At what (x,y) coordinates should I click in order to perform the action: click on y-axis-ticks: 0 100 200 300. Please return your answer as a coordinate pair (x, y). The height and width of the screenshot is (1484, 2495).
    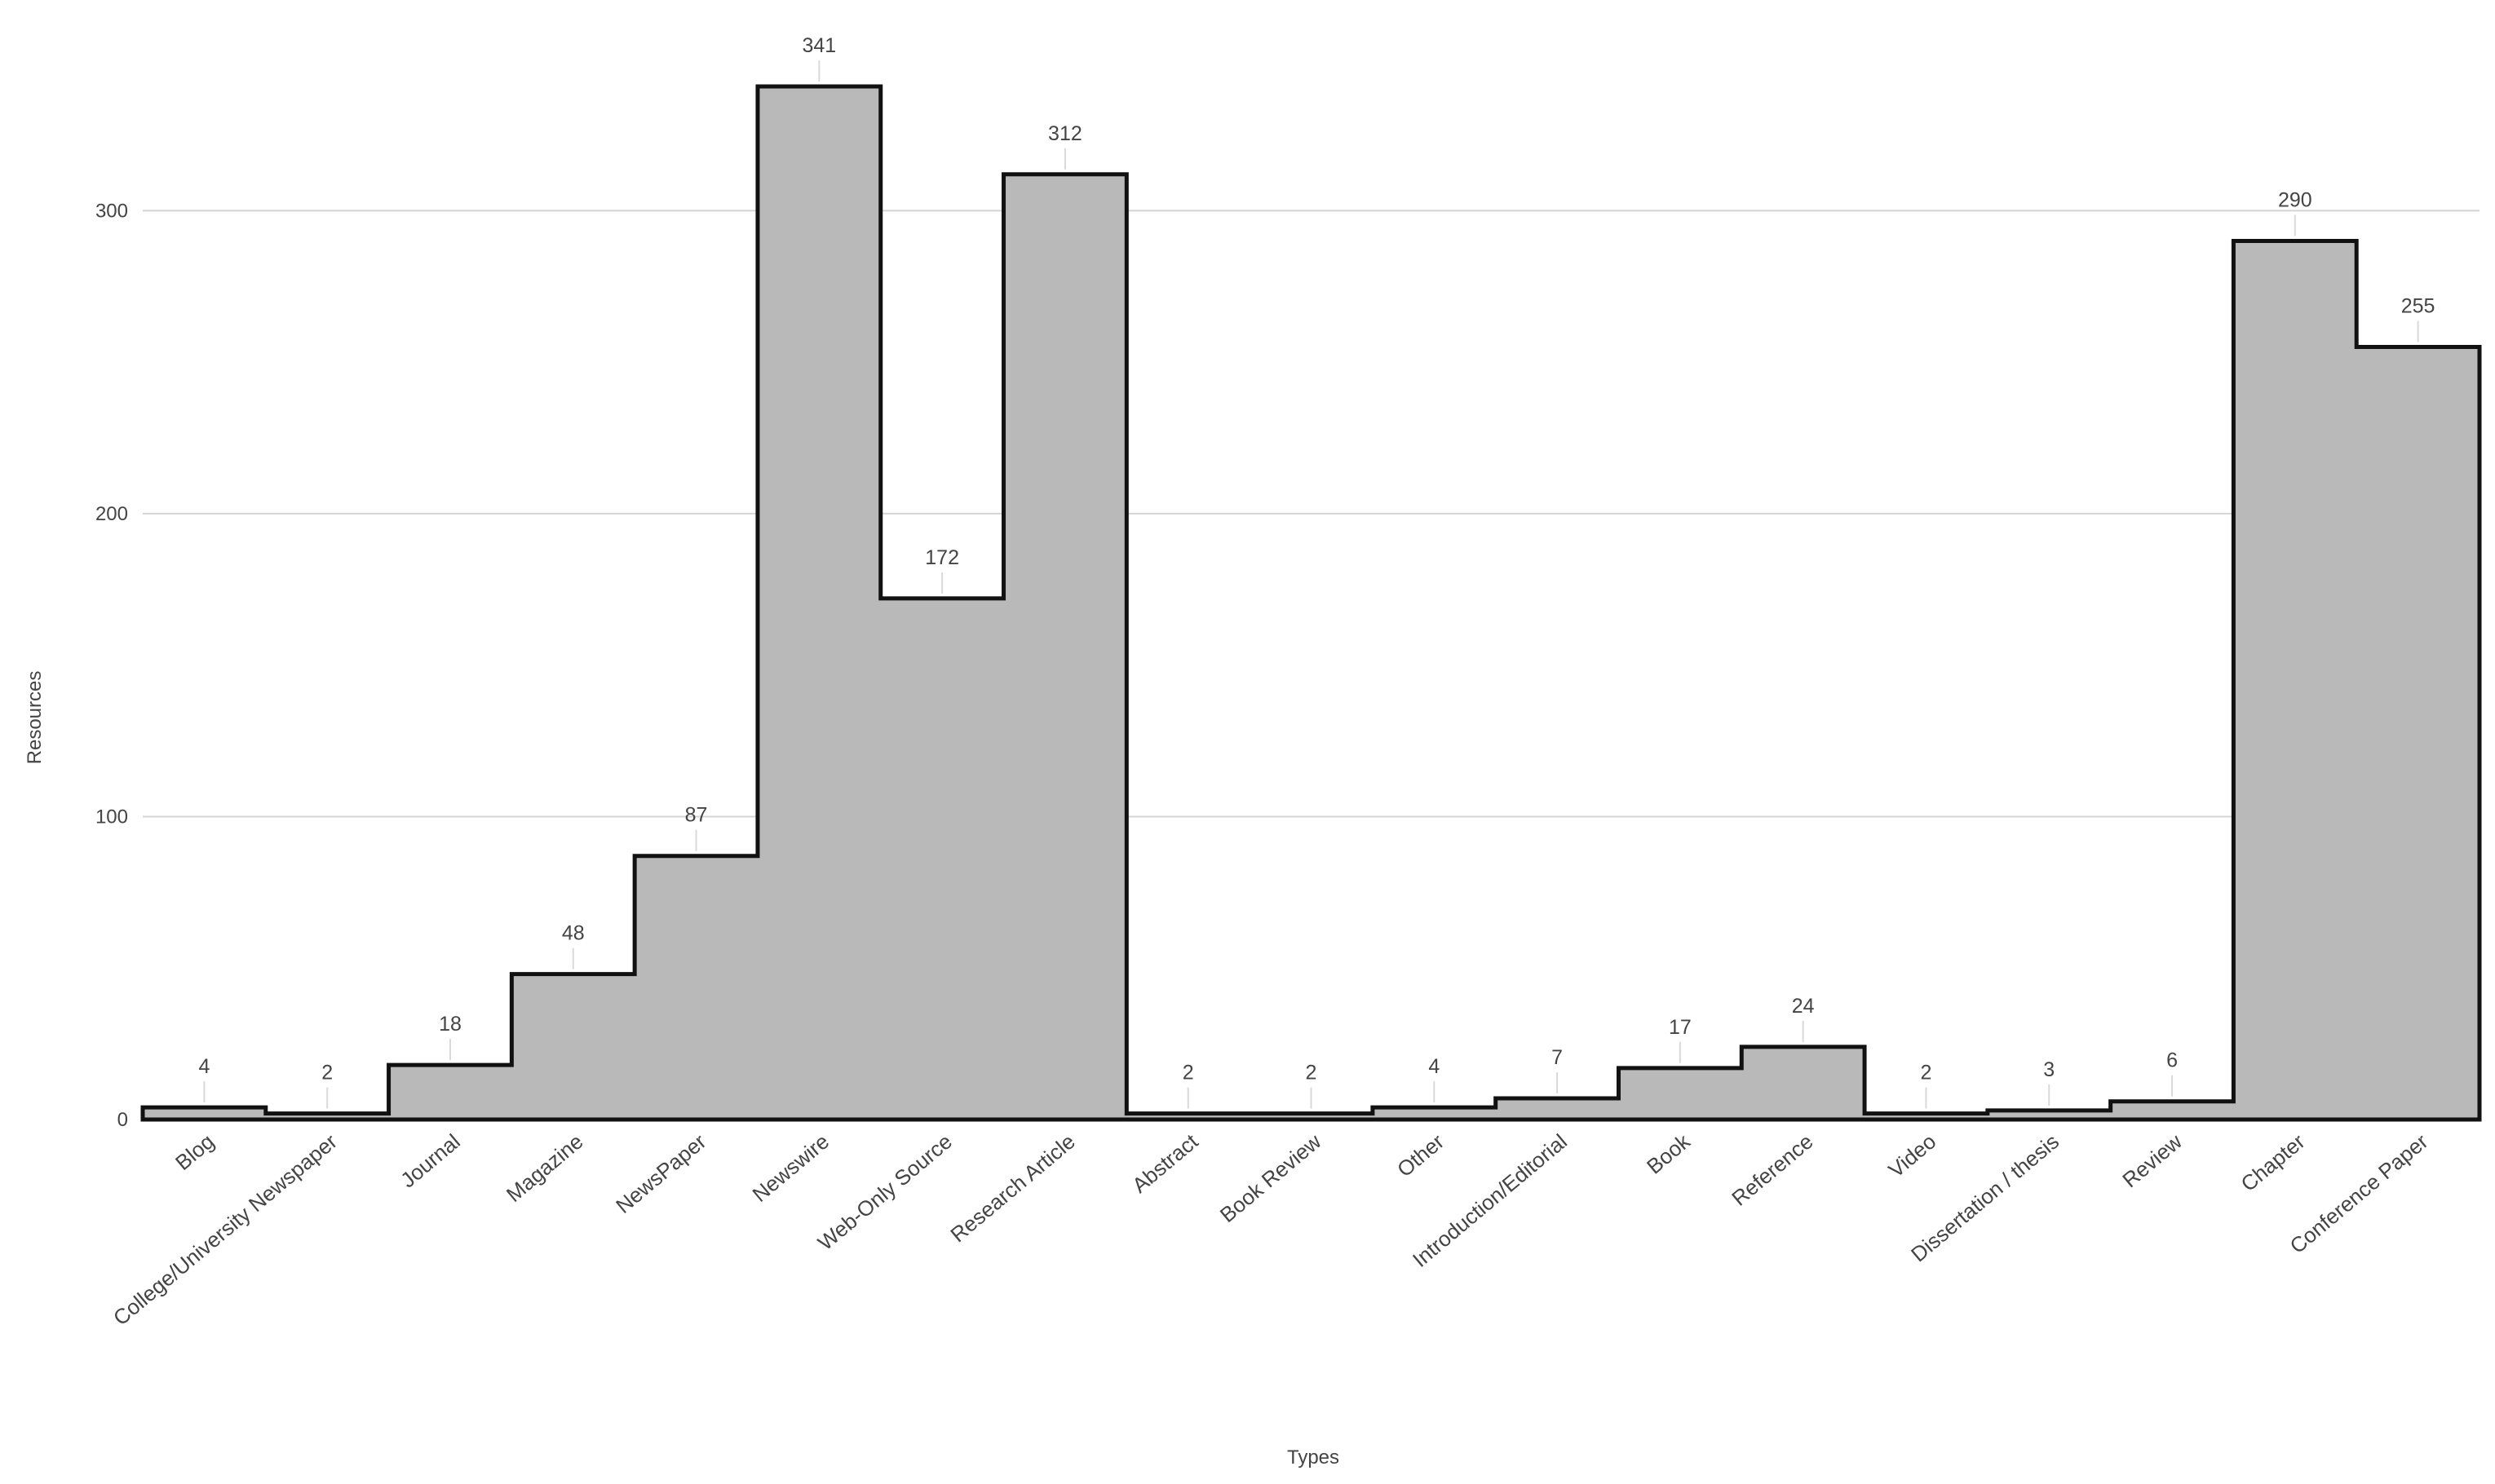
    Looking at the image, I should click on (112, 665).